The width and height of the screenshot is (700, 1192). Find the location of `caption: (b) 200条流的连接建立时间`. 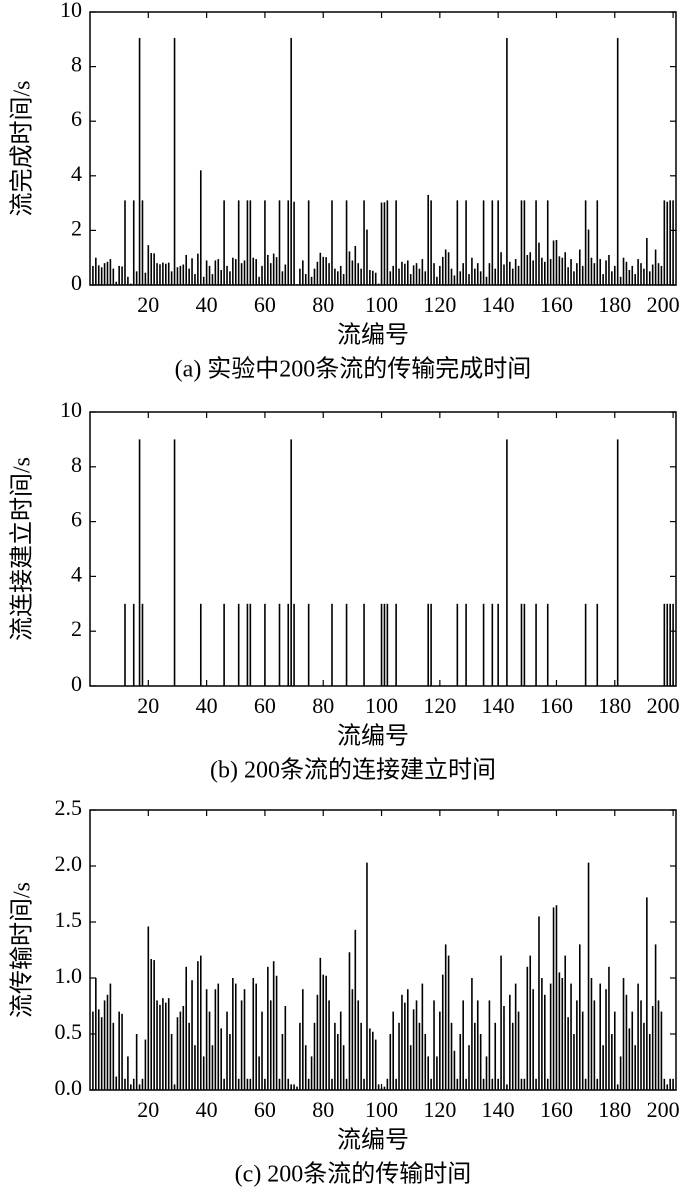

caption: (b) 200条流的连接建立时间 is located at coordinates (353, 770).